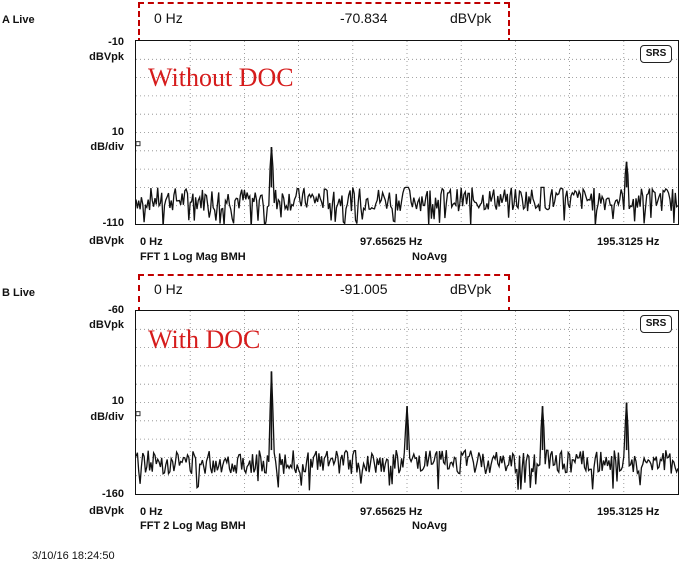  I want to click on readout-a-value: -70.834, so click(364, 18).